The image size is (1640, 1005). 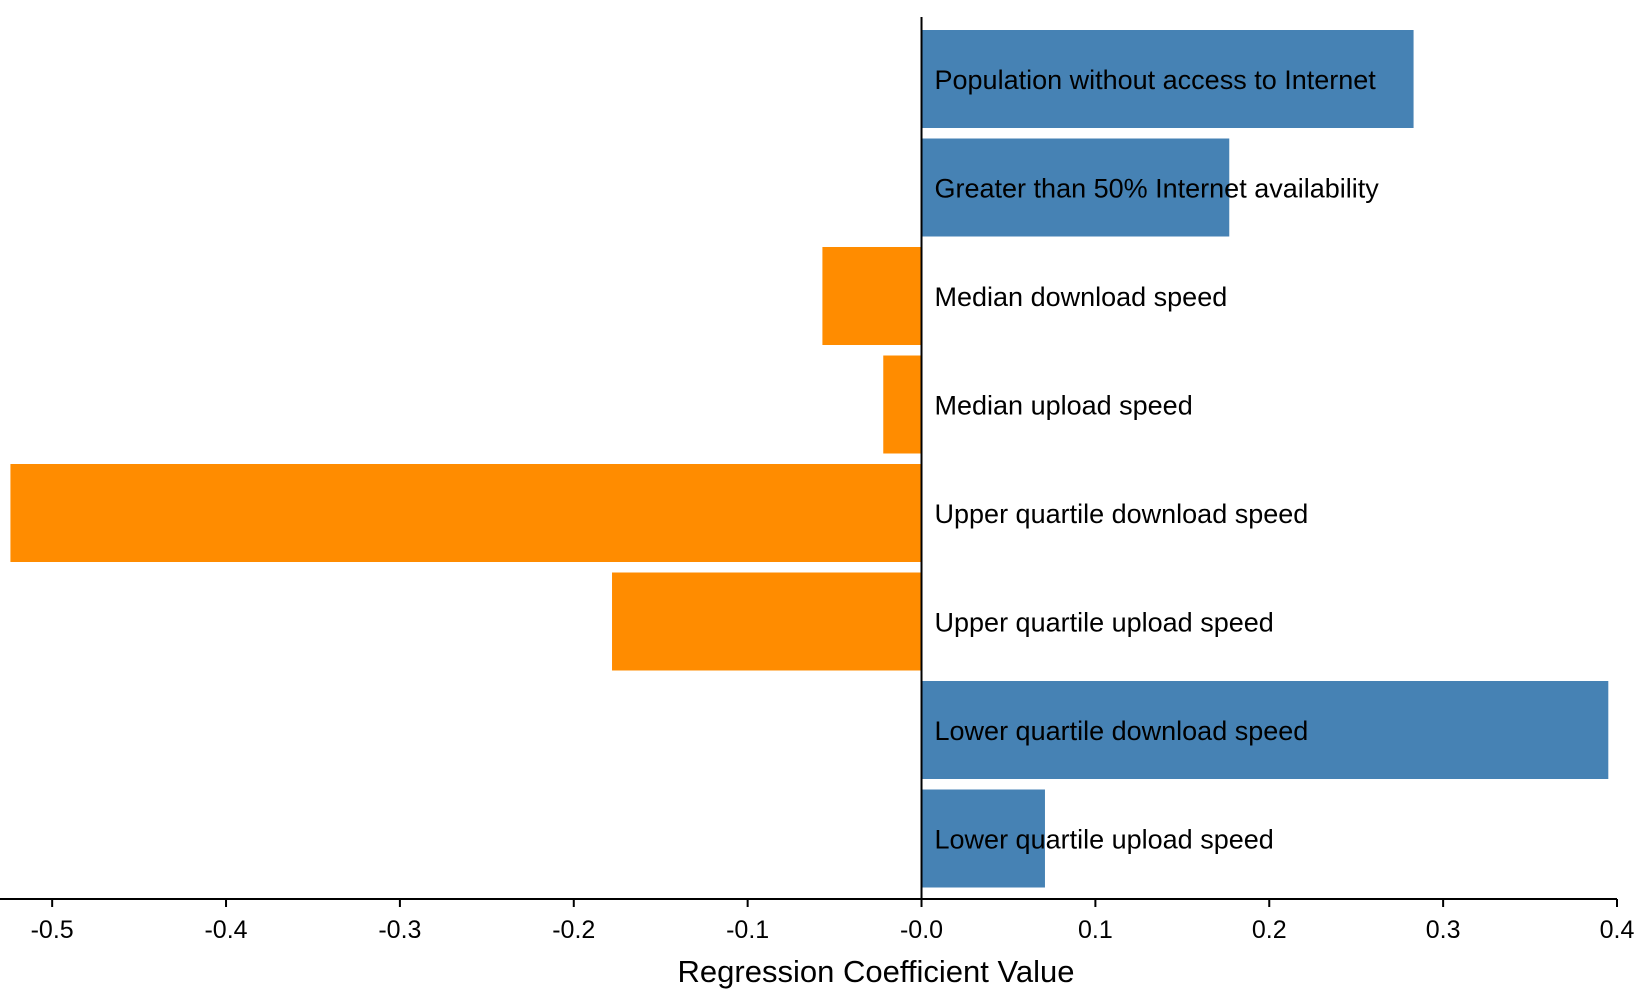 I want to click on category-label: Upper quartile download speed, so click(x=1122, y=514).